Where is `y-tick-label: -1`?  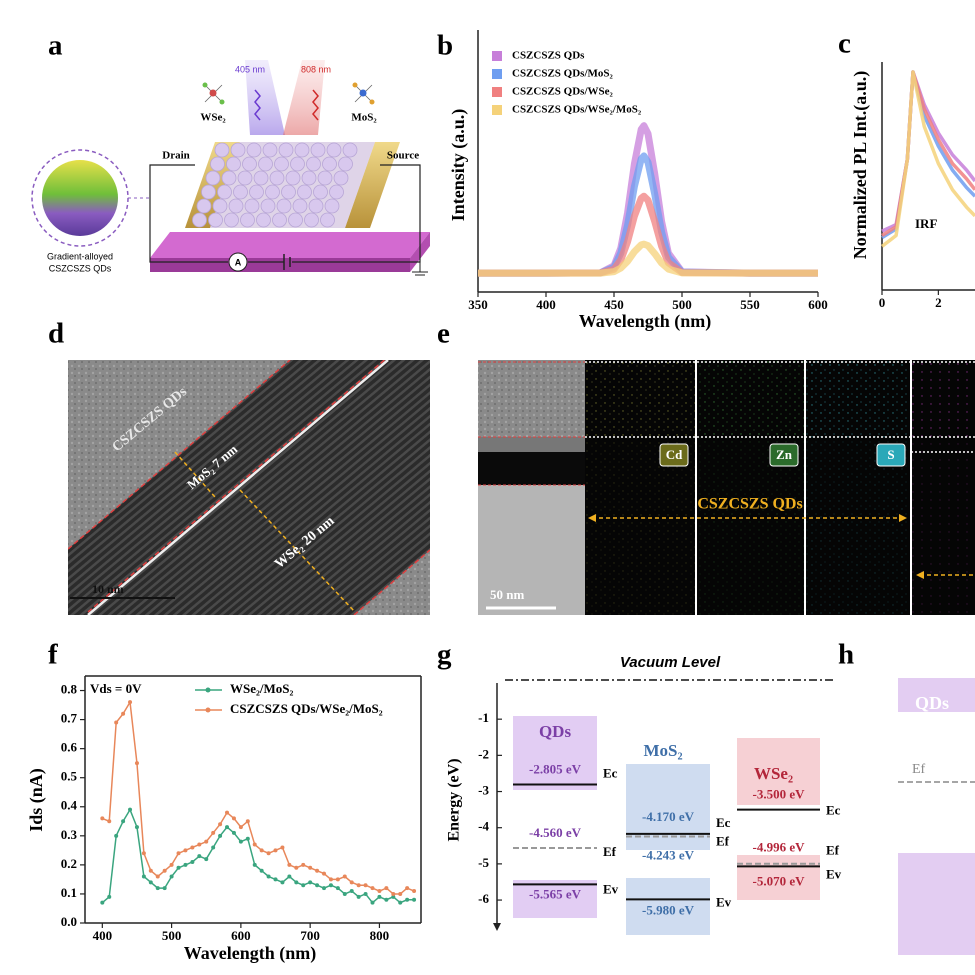 y-tick-label: -1 is located at coordinates (483, 717).